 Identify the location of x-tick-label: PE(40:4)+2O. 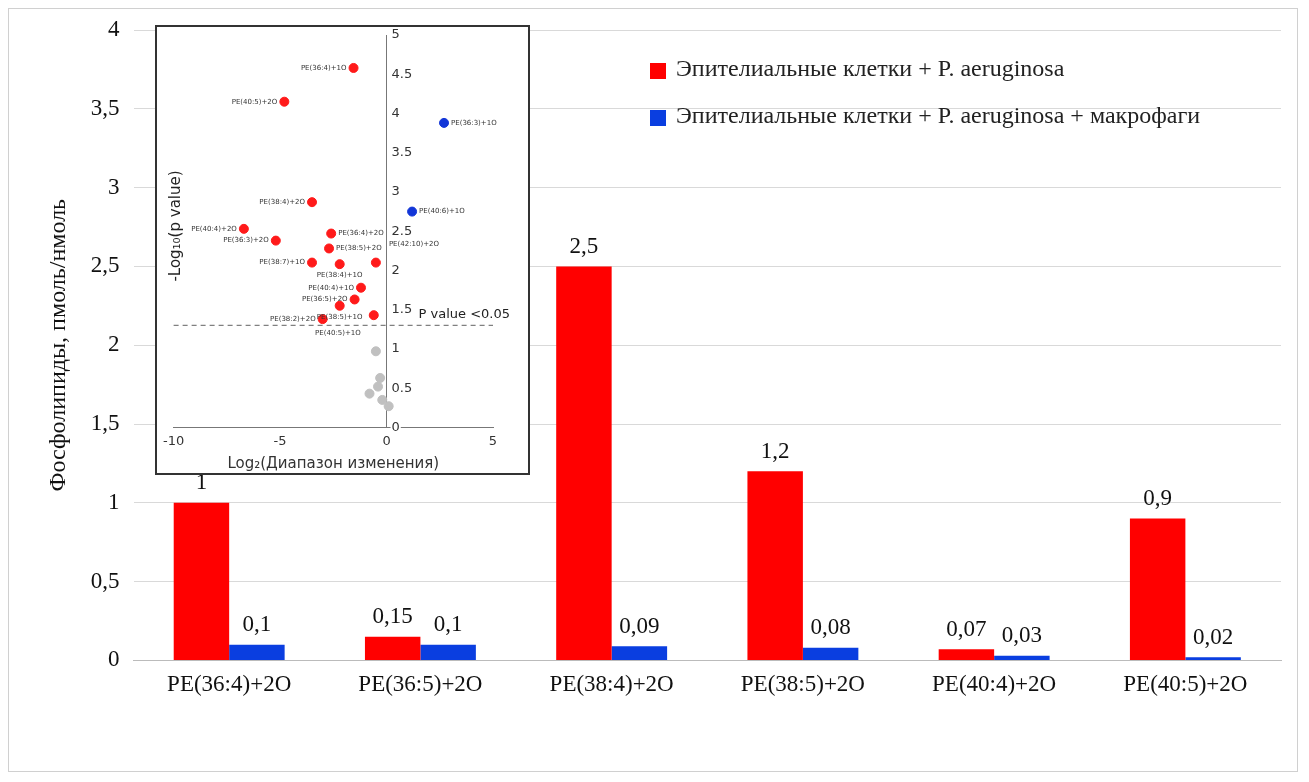
(994, 684).